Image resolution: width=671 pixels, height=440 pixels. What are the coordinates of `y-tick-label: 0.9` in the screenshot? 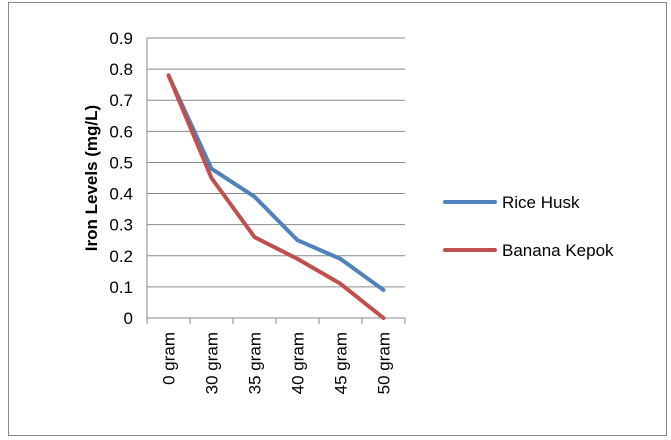 It's located at (121, 38).